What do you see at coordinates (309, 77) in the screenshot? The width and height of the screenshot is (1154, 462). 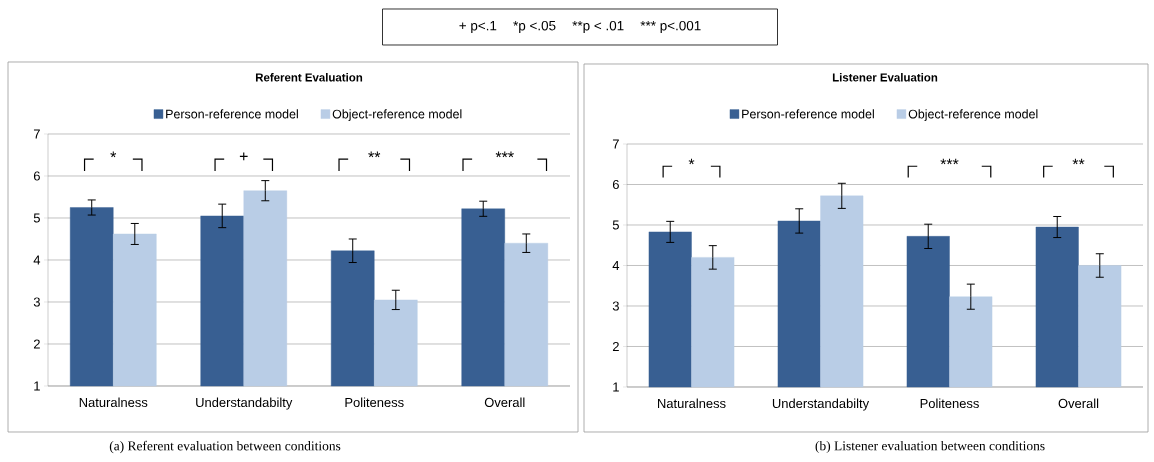 I see `chart-title: Referent Evaluation` at bounding box center [309, 77].